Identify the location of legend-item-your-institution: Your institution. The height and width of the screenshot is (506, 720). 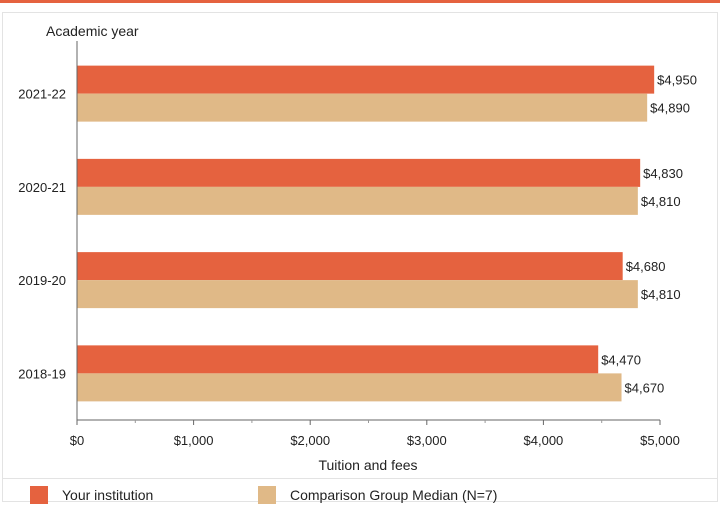
(91, 495).